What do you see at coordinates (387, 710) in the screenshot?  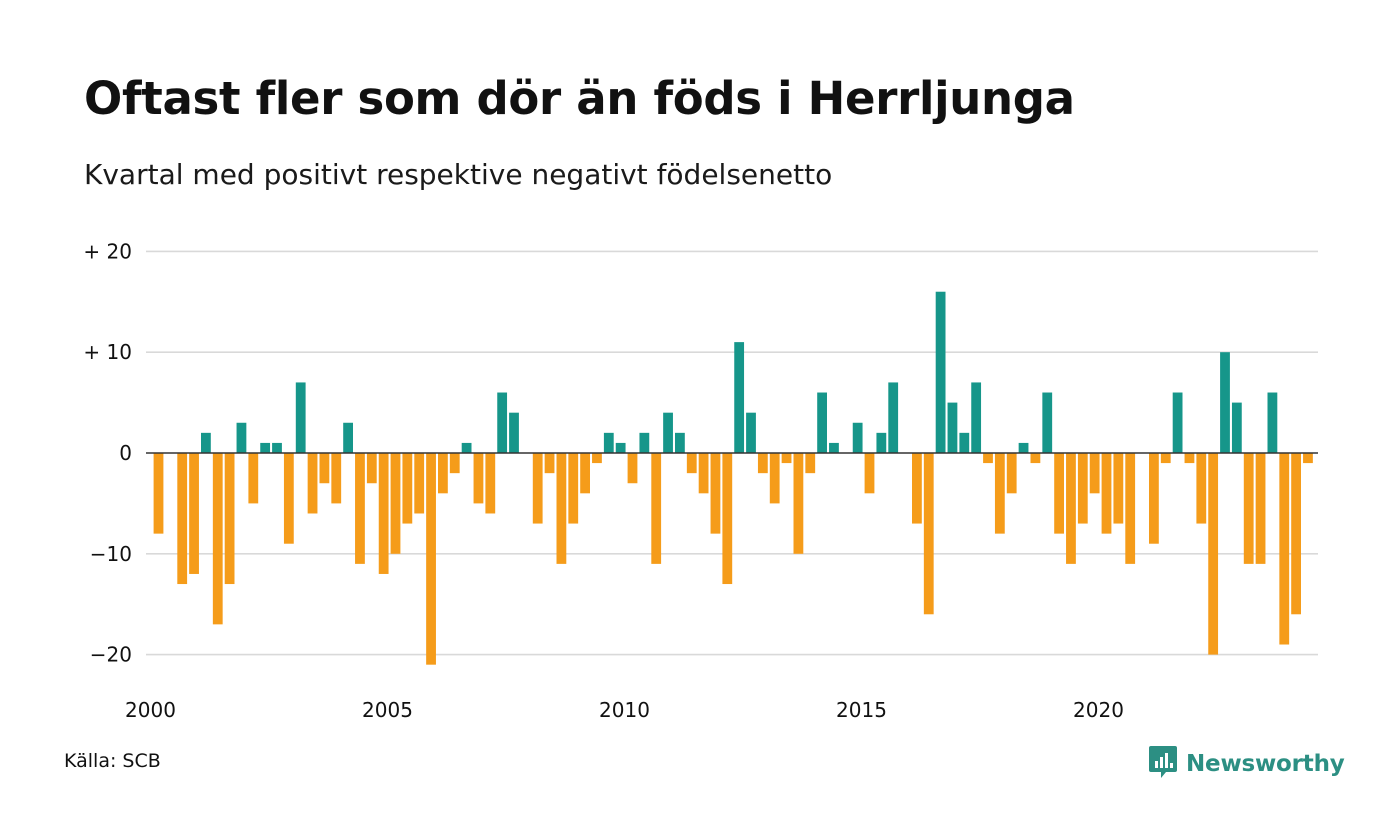 I see `x-tick-label: 2005` at bounding box center [387, 710].